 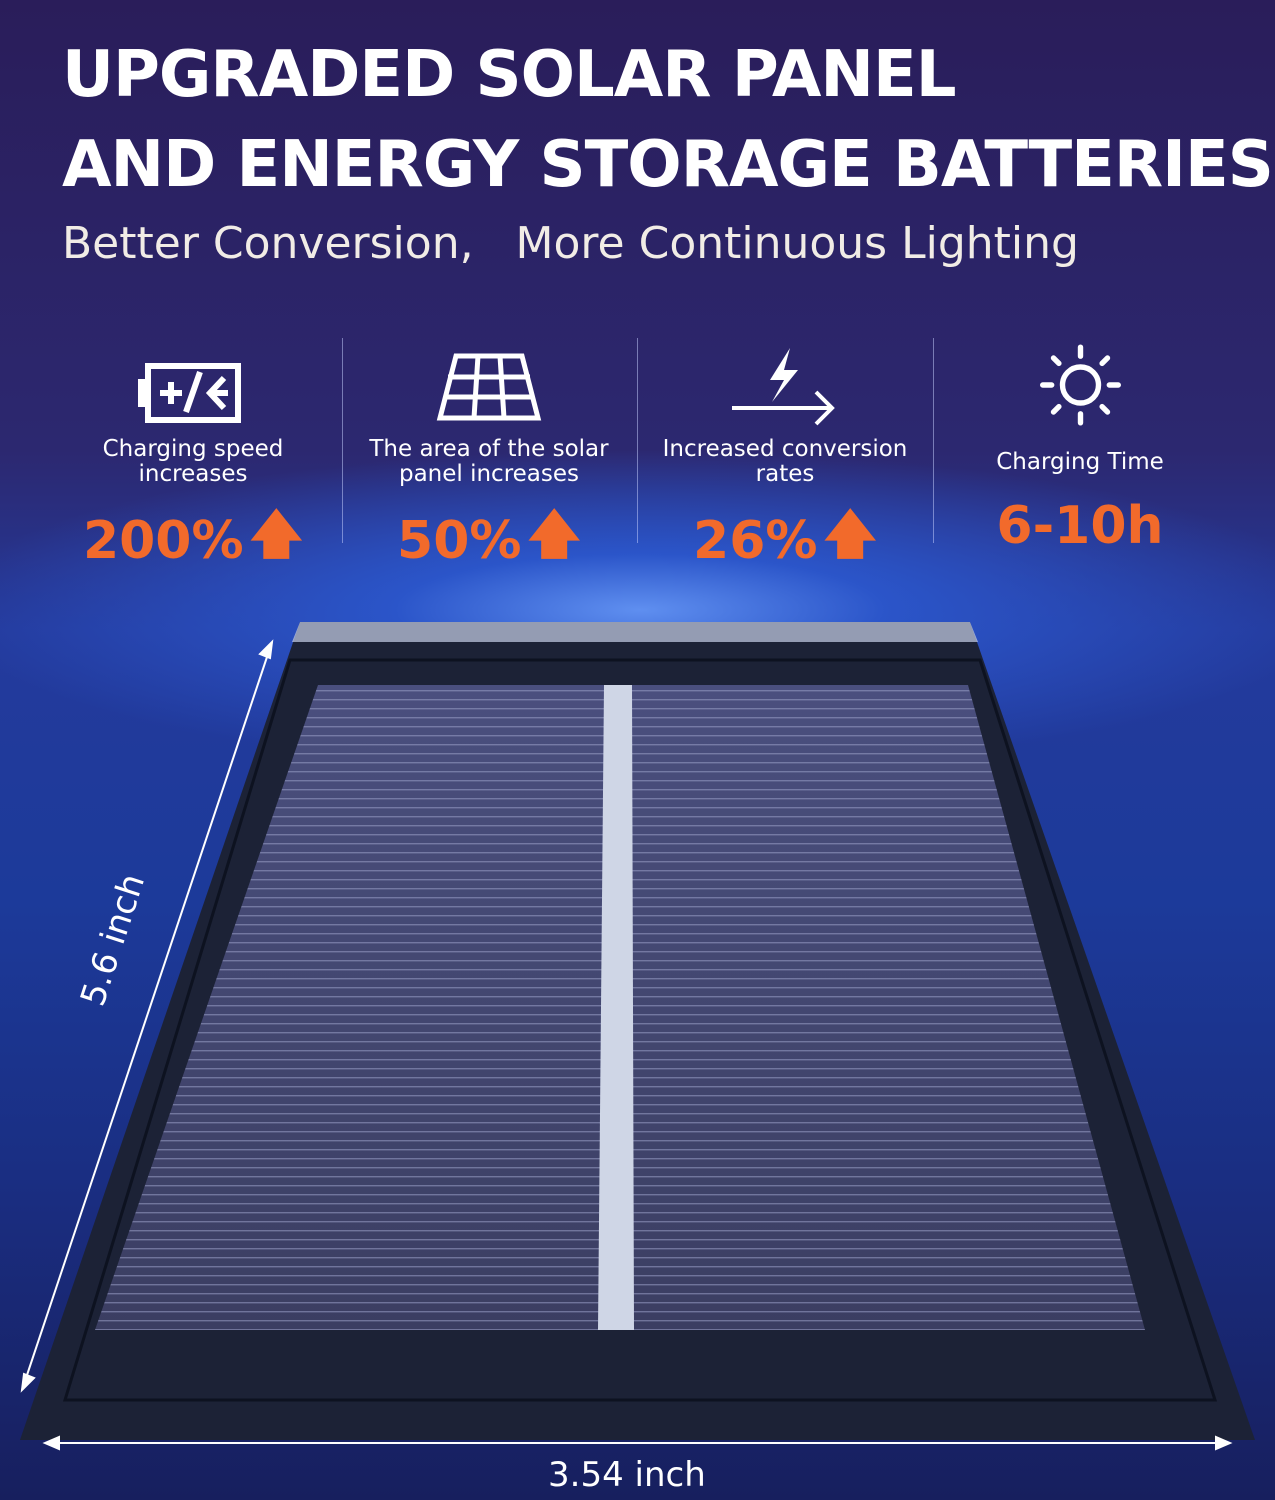 What do you see at coordinates (1080, 526) in the screenshot?
I see `feature-value: 6-10h` at bounding box center [1080, 526].